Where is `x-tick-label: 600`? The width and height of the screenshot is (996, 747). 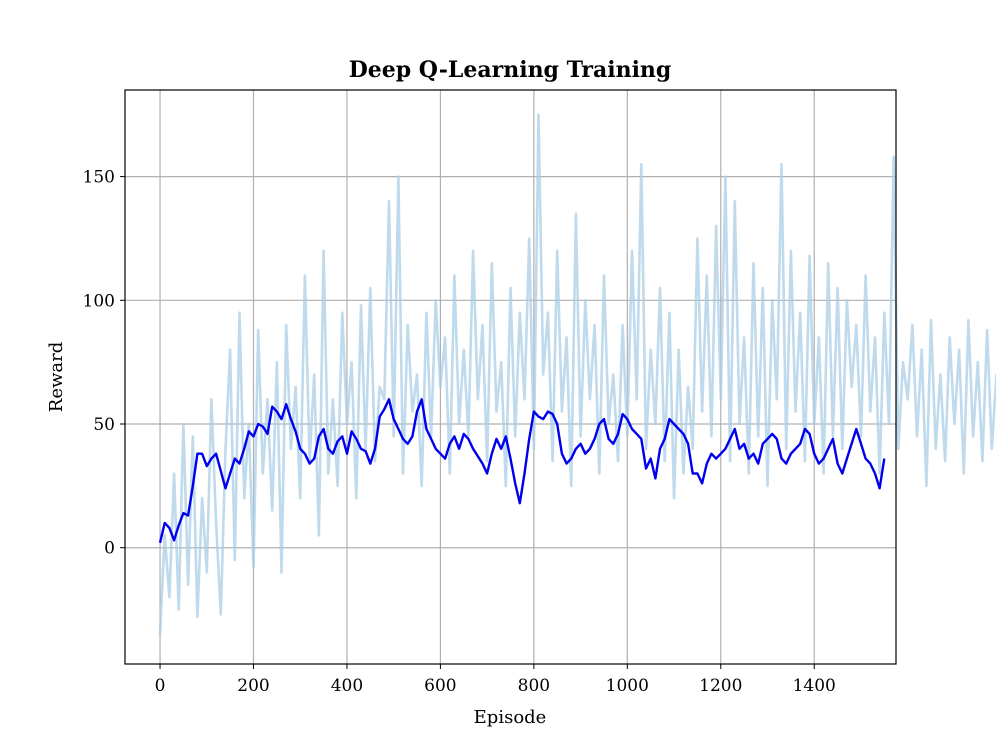 x-tick-label: 600 is located at coordinates (440, 686).